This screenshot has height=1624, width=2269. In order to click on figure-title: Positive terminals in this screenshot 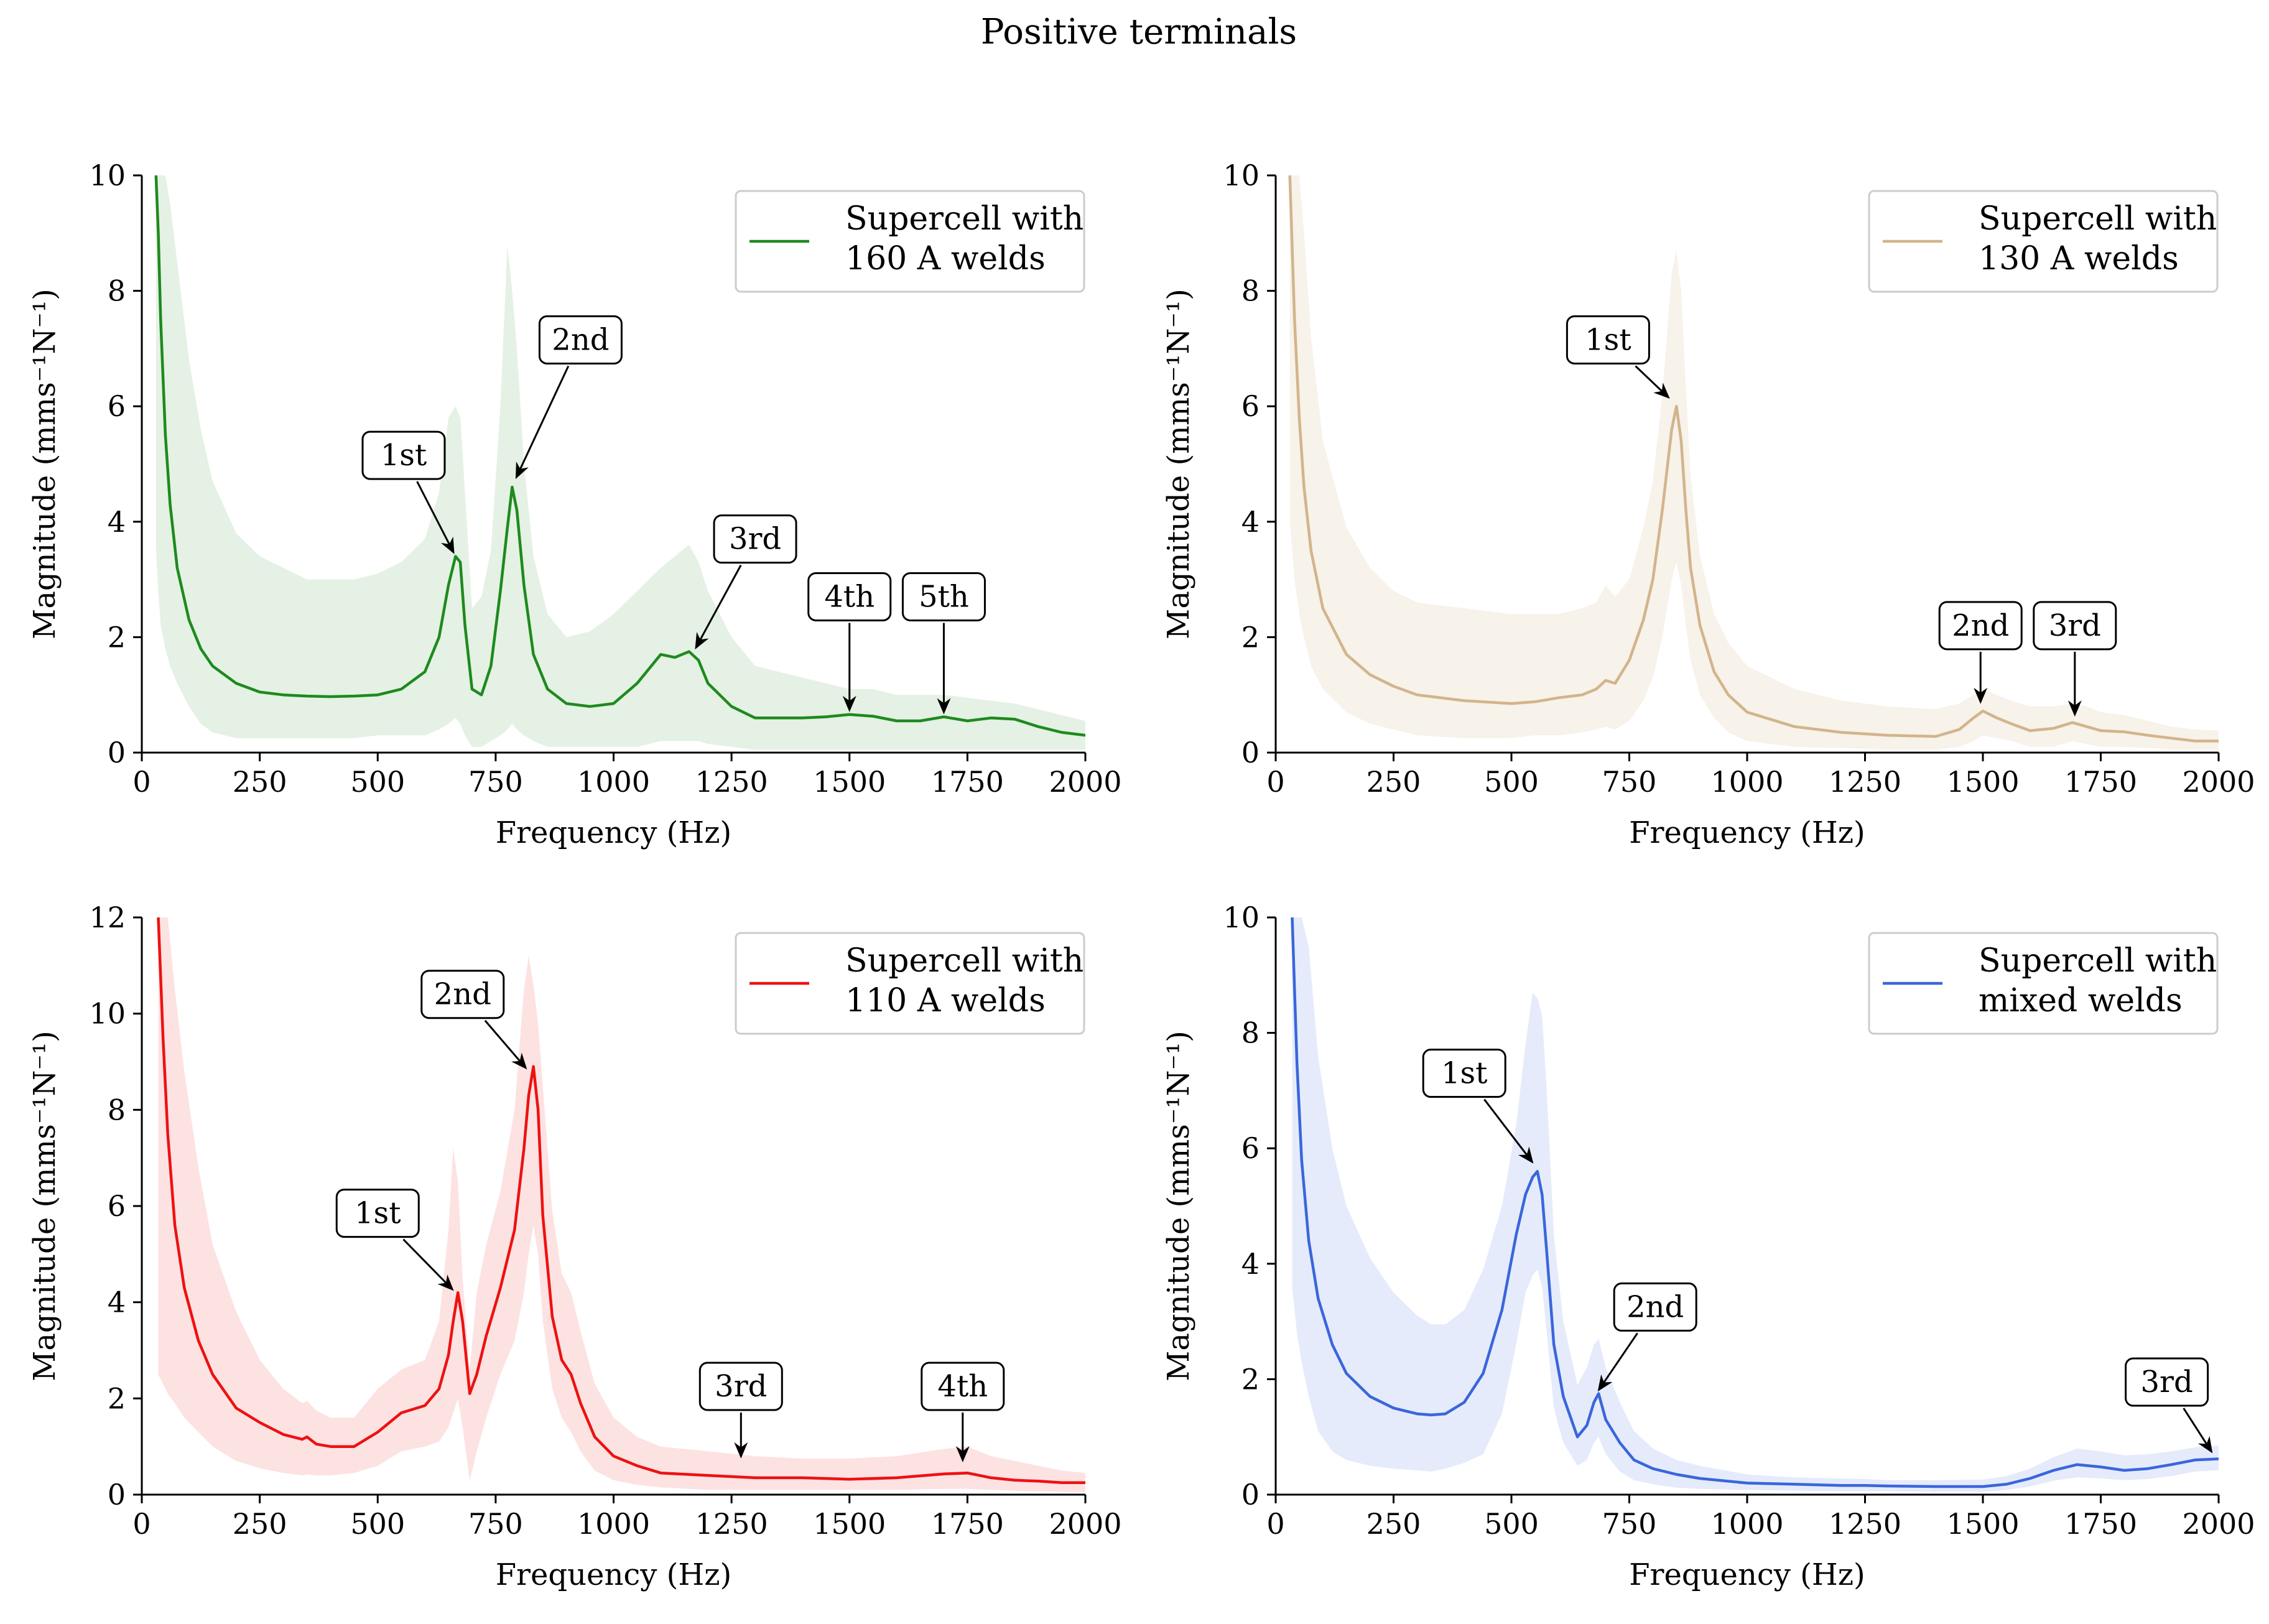, I will do `click(1139, 32)`.